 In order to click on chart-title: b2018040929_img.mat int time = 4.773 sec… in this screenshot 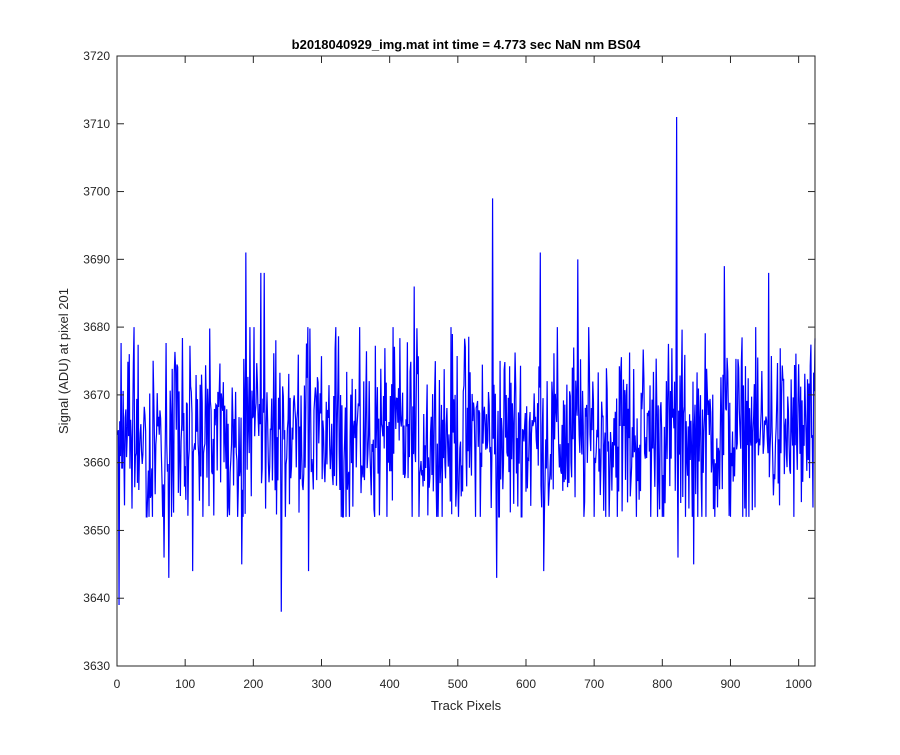, I will do `click(466, 44)`.